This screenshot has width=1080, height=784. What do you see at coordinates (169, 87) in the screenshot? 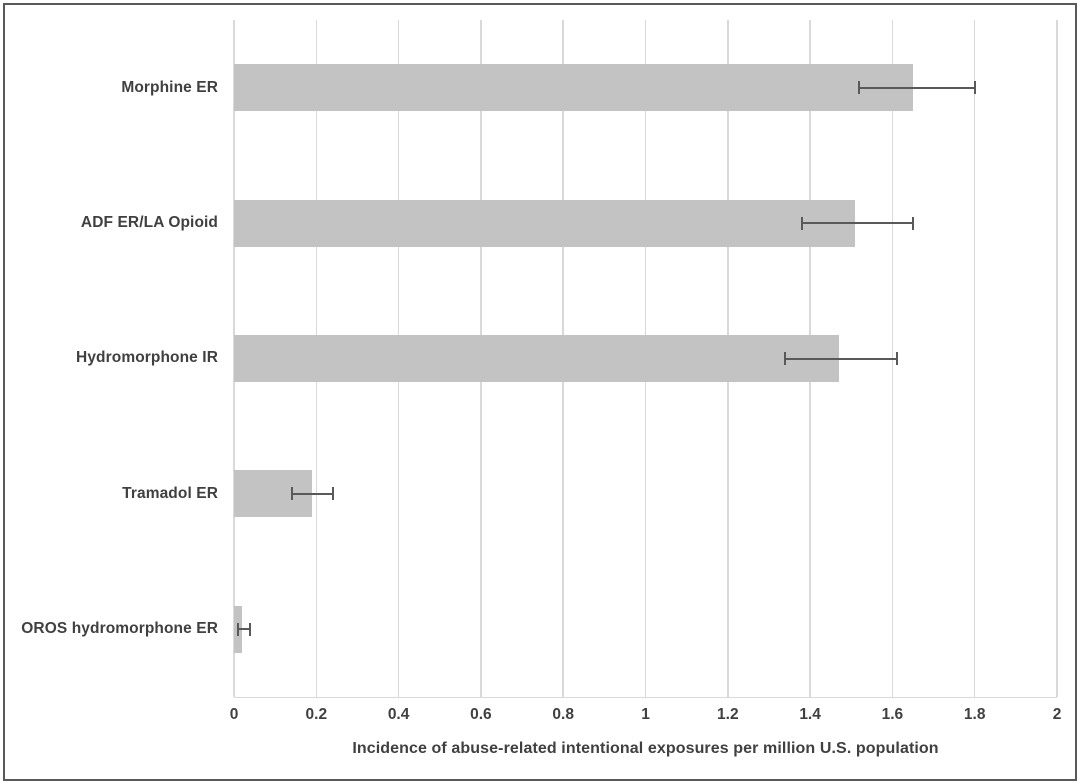
I see `category-label: Morphine ER` at bounding box center [169, 87].